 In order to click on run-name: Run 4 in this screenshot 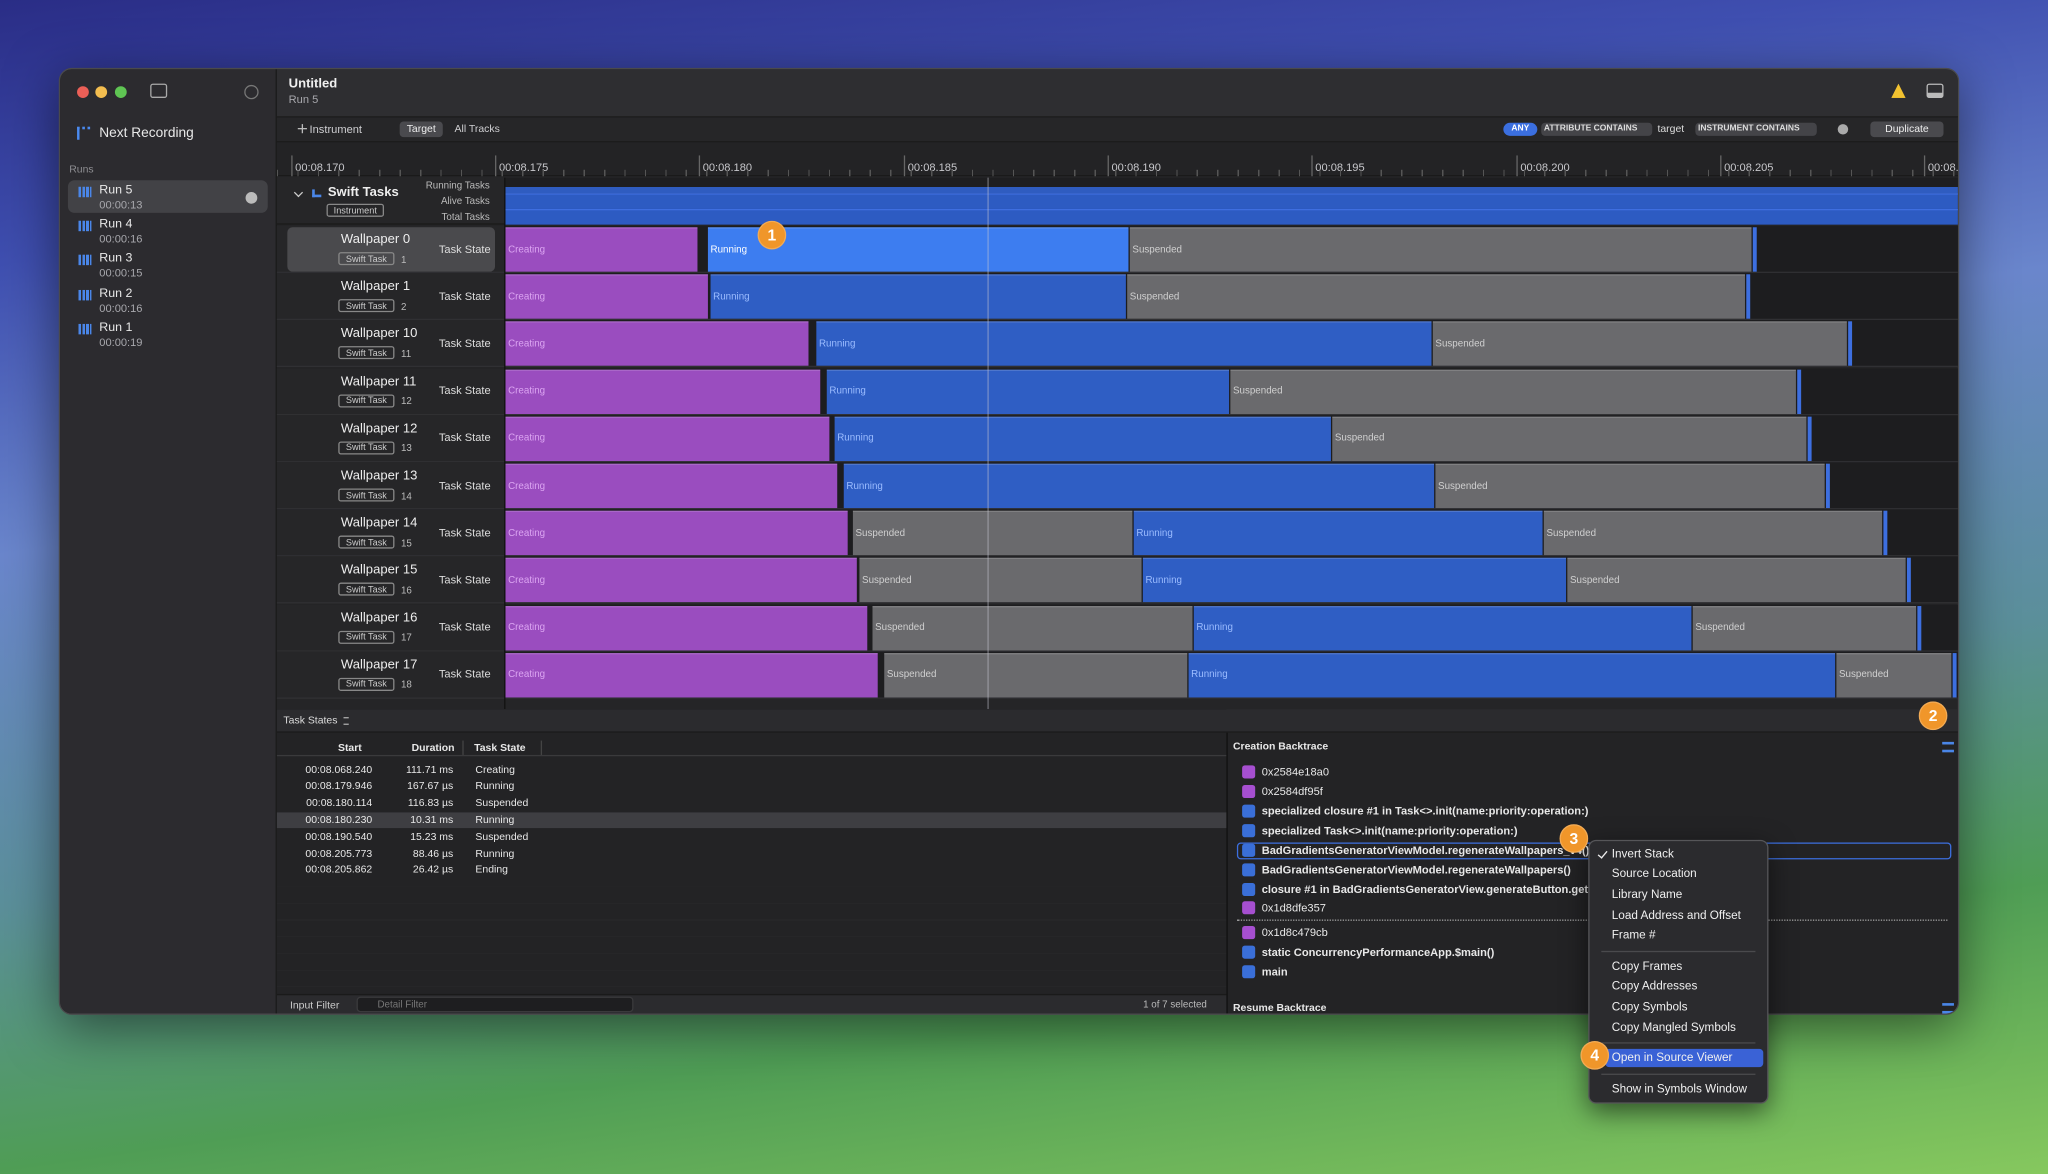, I will do `click(116, 224)`.